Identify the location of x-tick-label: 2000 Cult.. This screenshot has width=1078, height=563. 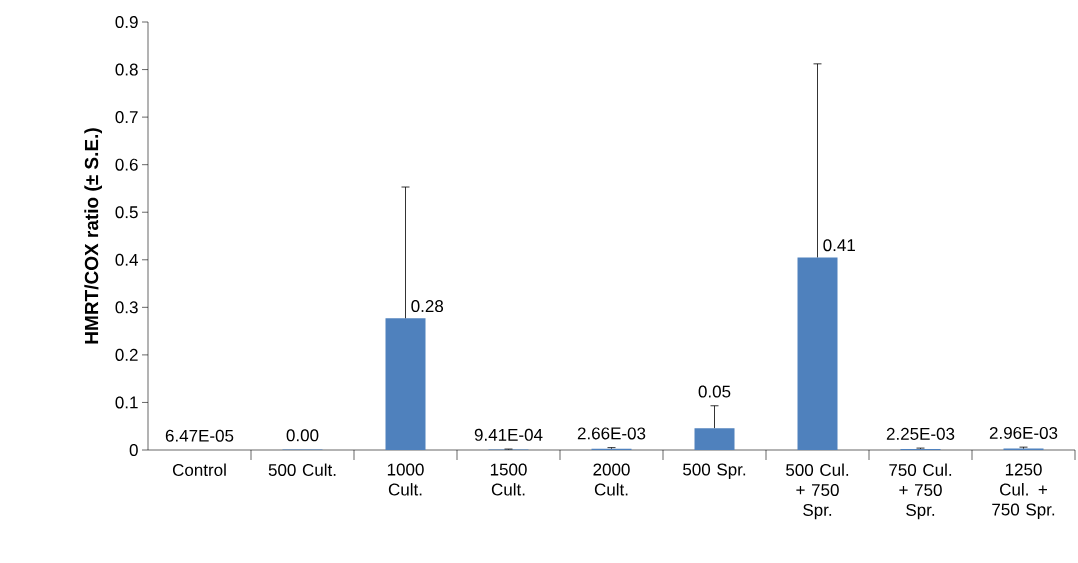
(611, 479).